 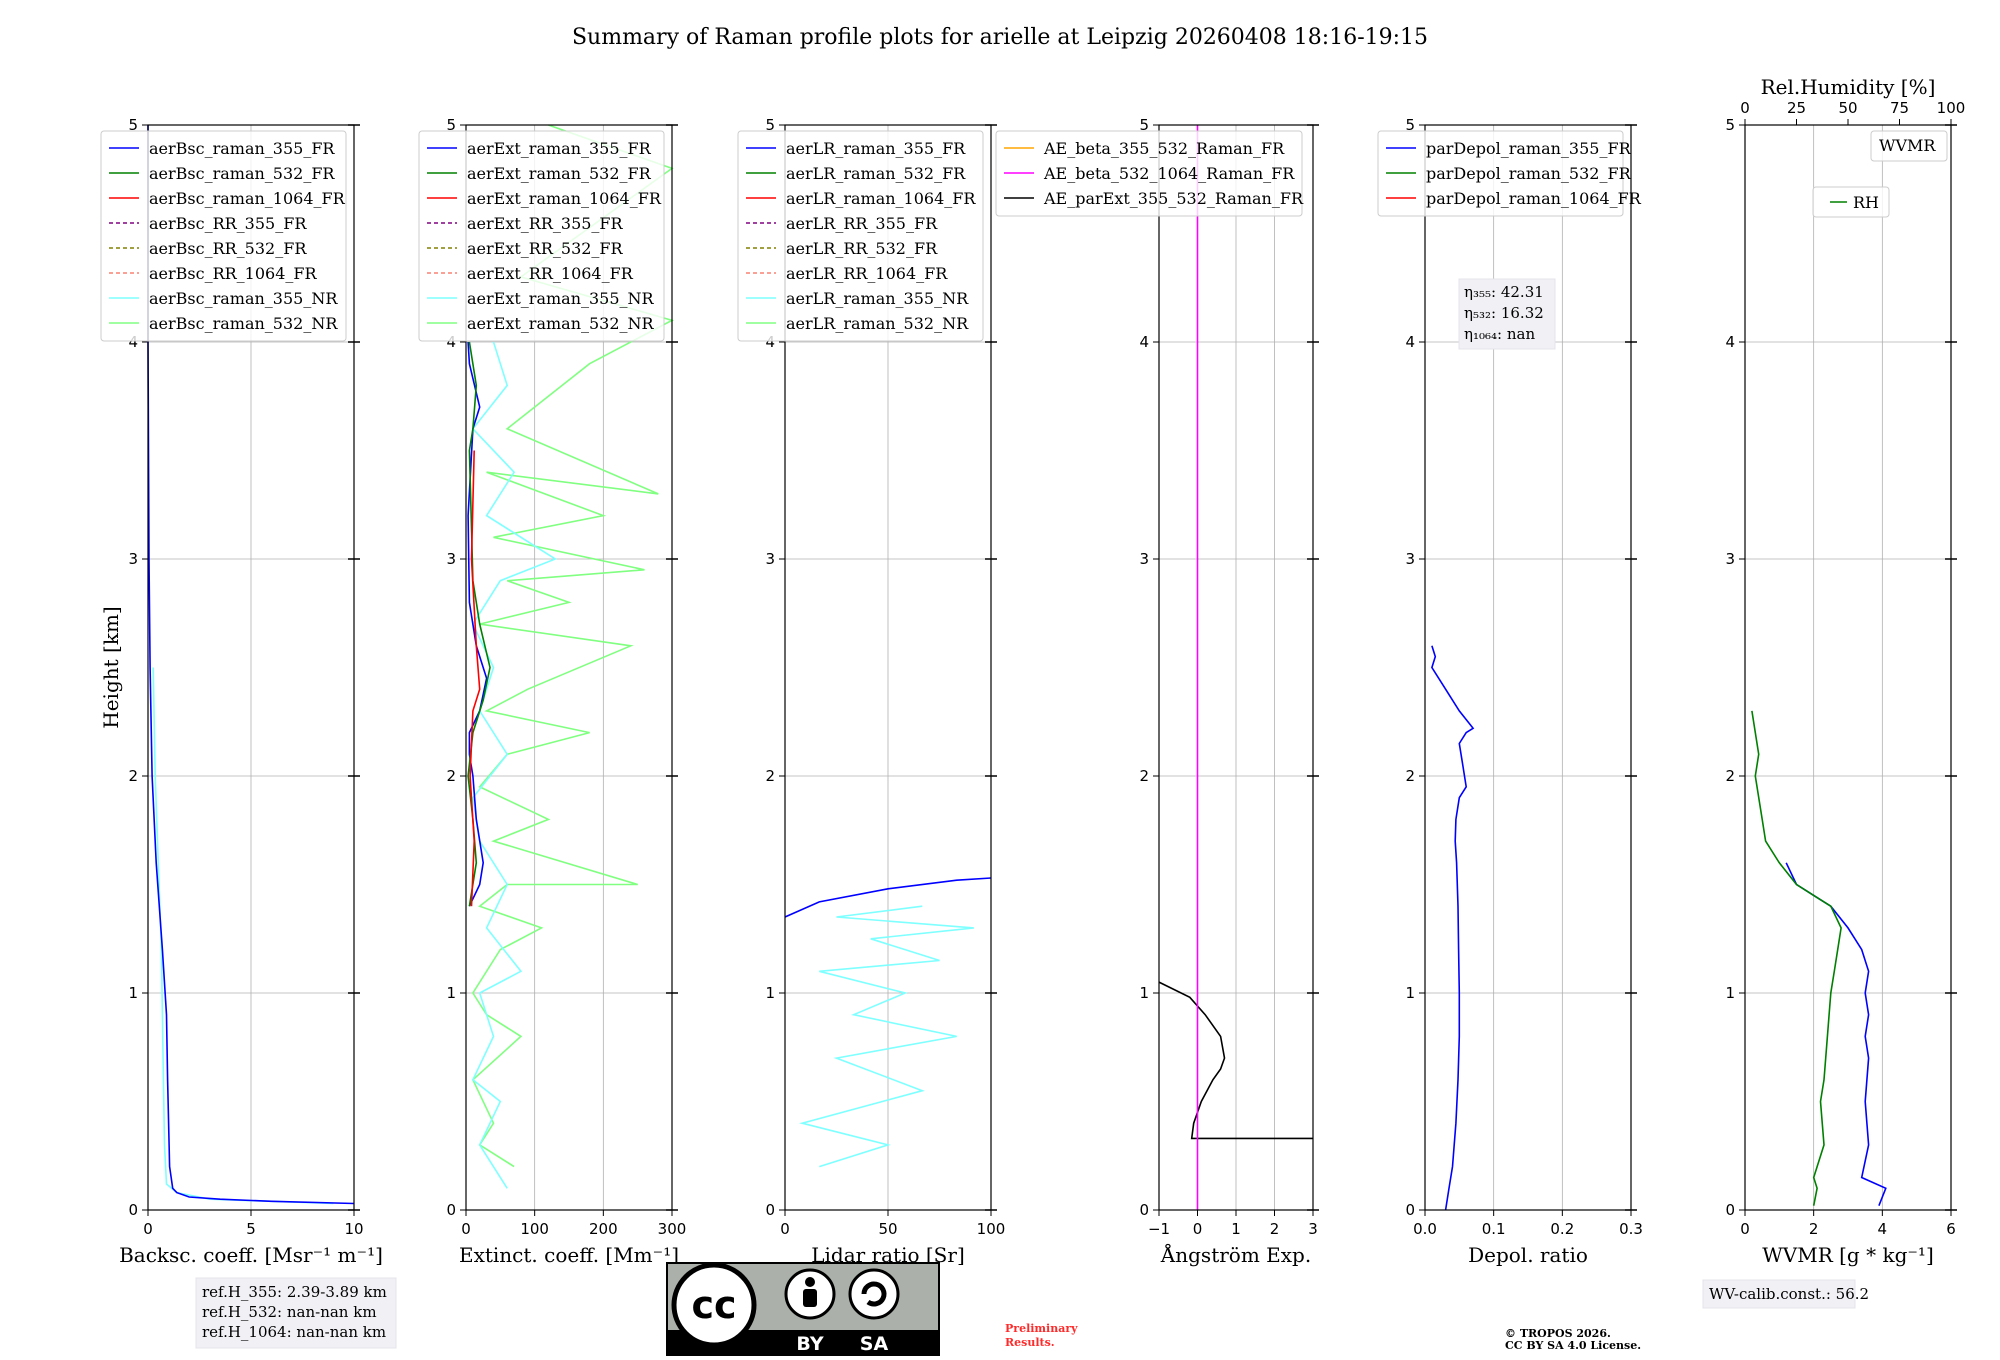 What do you see at coordinates (247, 198) in the screenshot?
I see `legend-label: aerBsc_raman_1064_FR` at bounding box center [247, 198].